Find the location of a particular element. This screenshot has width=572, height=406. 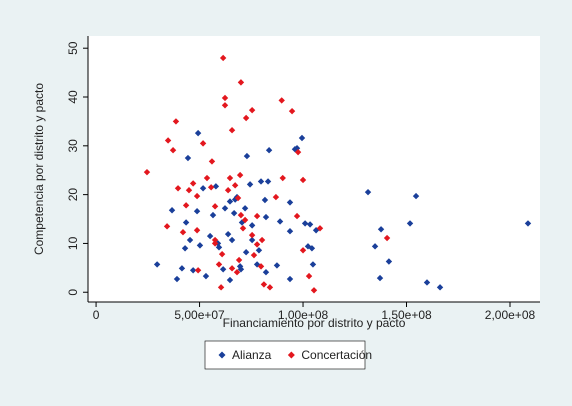

legend-label: Alianza is located at coordinates (252, 355).